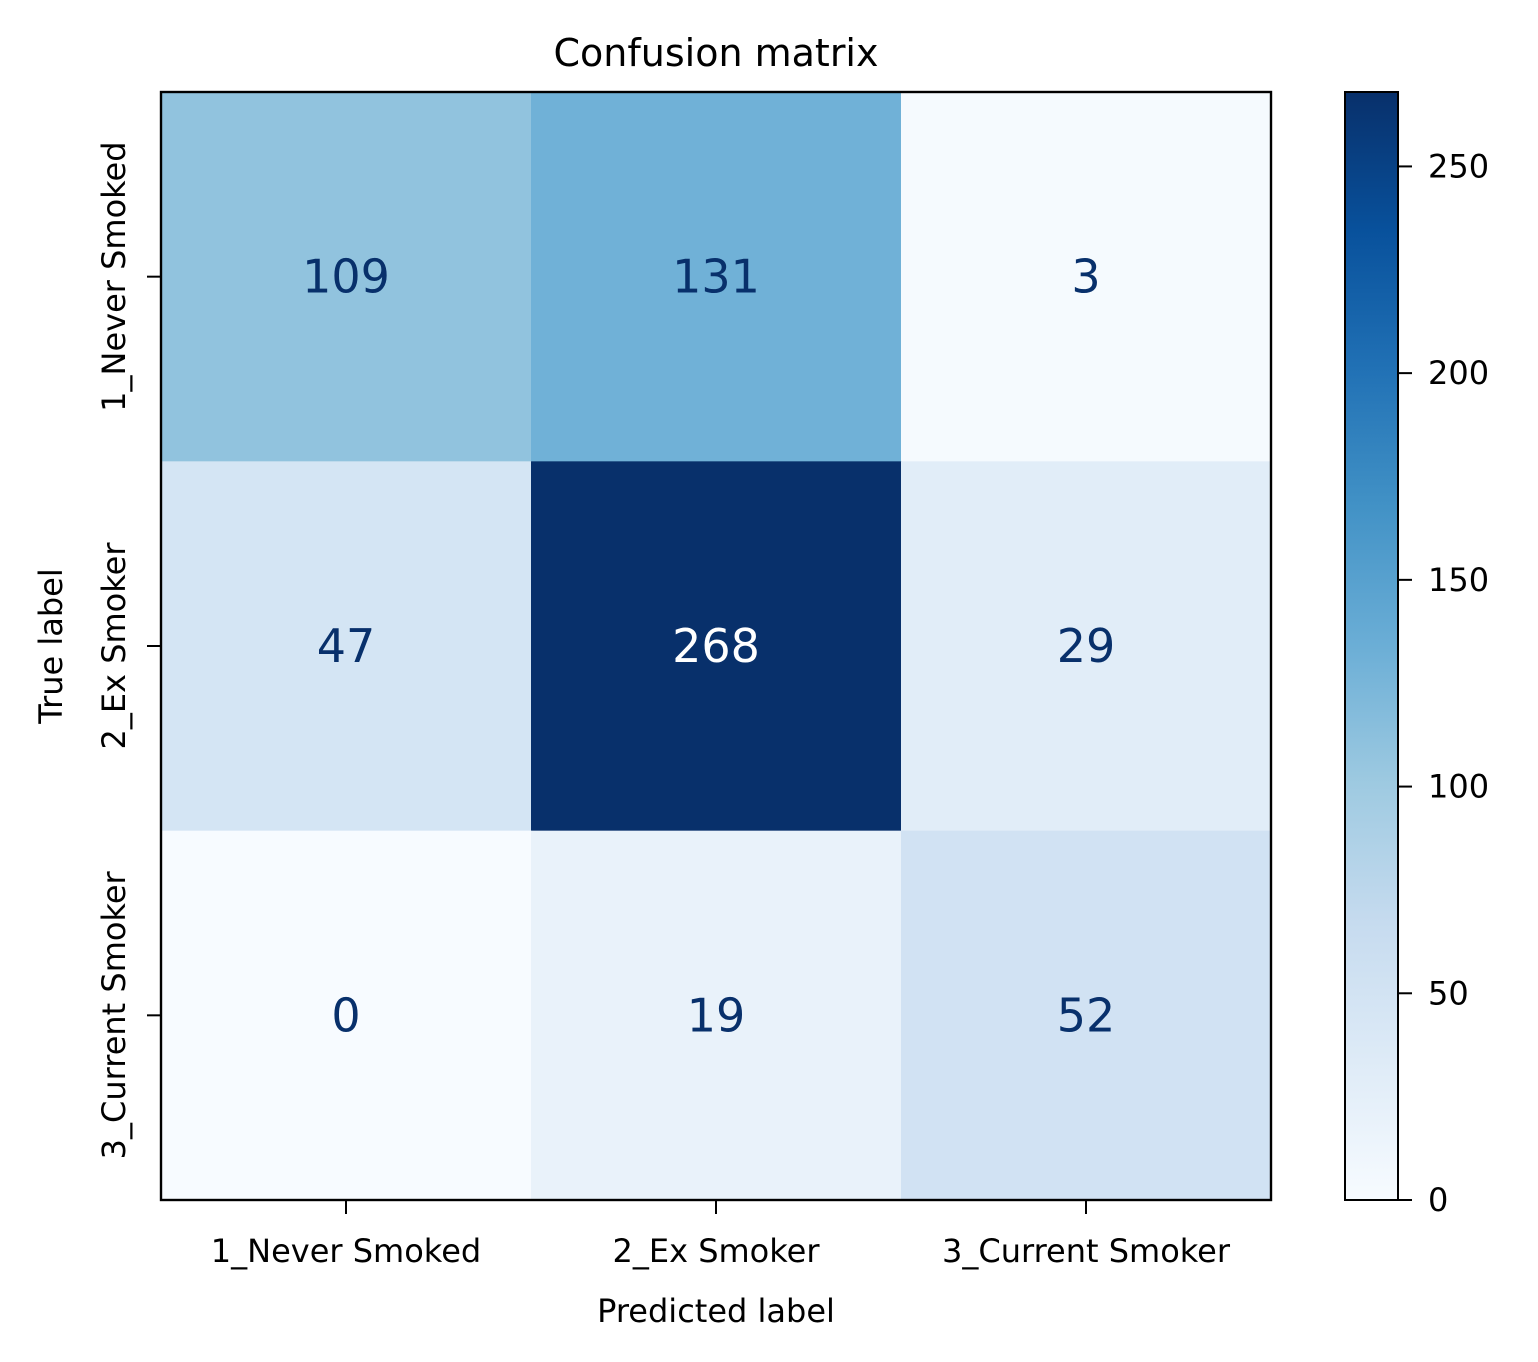  What do you see at coordinates (114, 646) in the screenshot?
I see `y-tick-label: 2_Ex Smoker` at bounding box center [114, 646].